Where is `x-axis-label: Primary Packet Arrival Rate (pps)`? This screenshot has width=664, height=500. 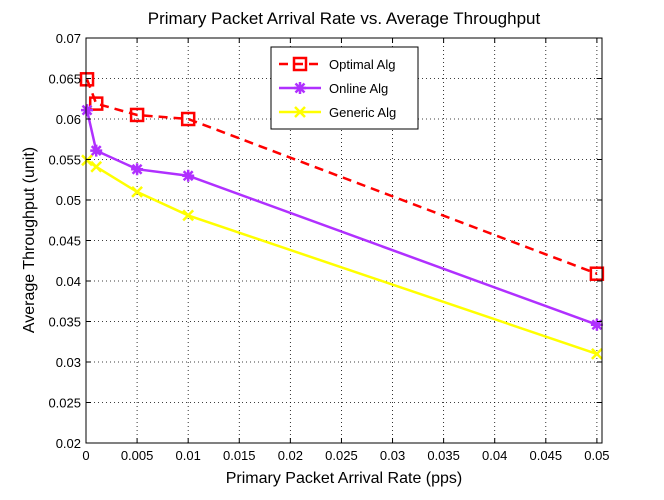 x-axis-label: Primary Packet Arrival Rate (pps) is located at coordinates (344, 478).